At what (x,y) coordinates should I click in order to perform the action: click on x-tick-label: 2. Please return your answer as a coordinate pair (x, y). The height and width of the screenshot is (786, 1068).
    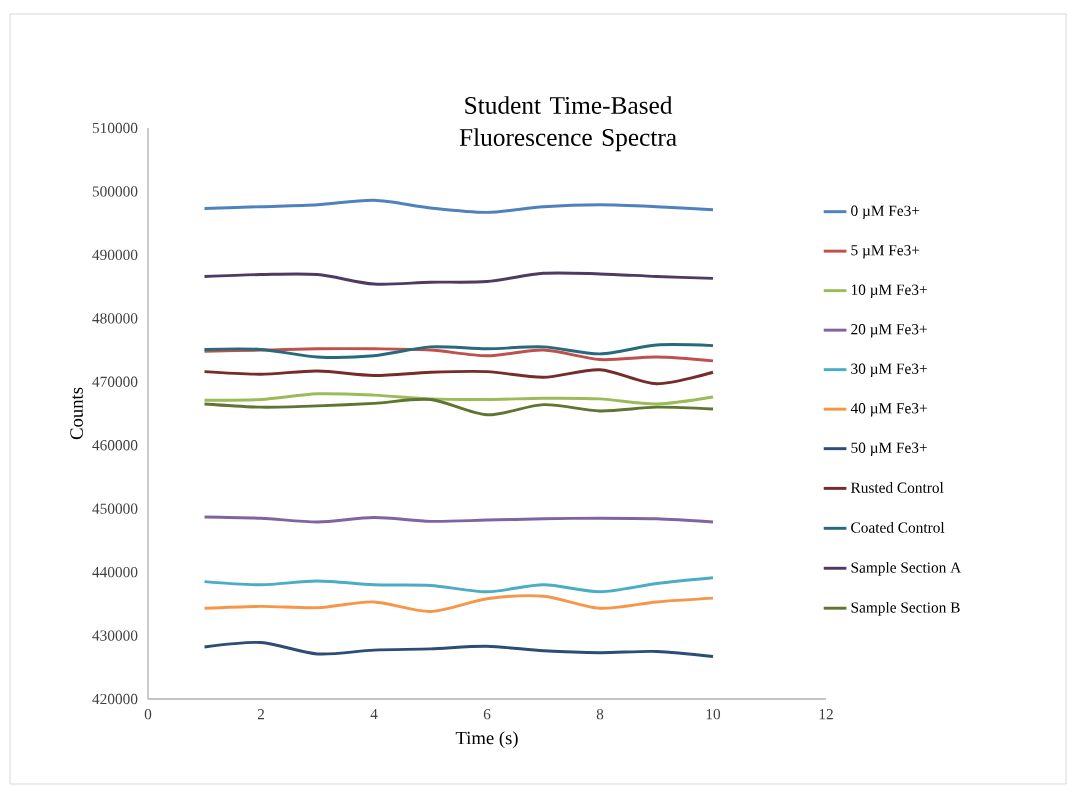
    Looking at the image, I should click on (260, 714).